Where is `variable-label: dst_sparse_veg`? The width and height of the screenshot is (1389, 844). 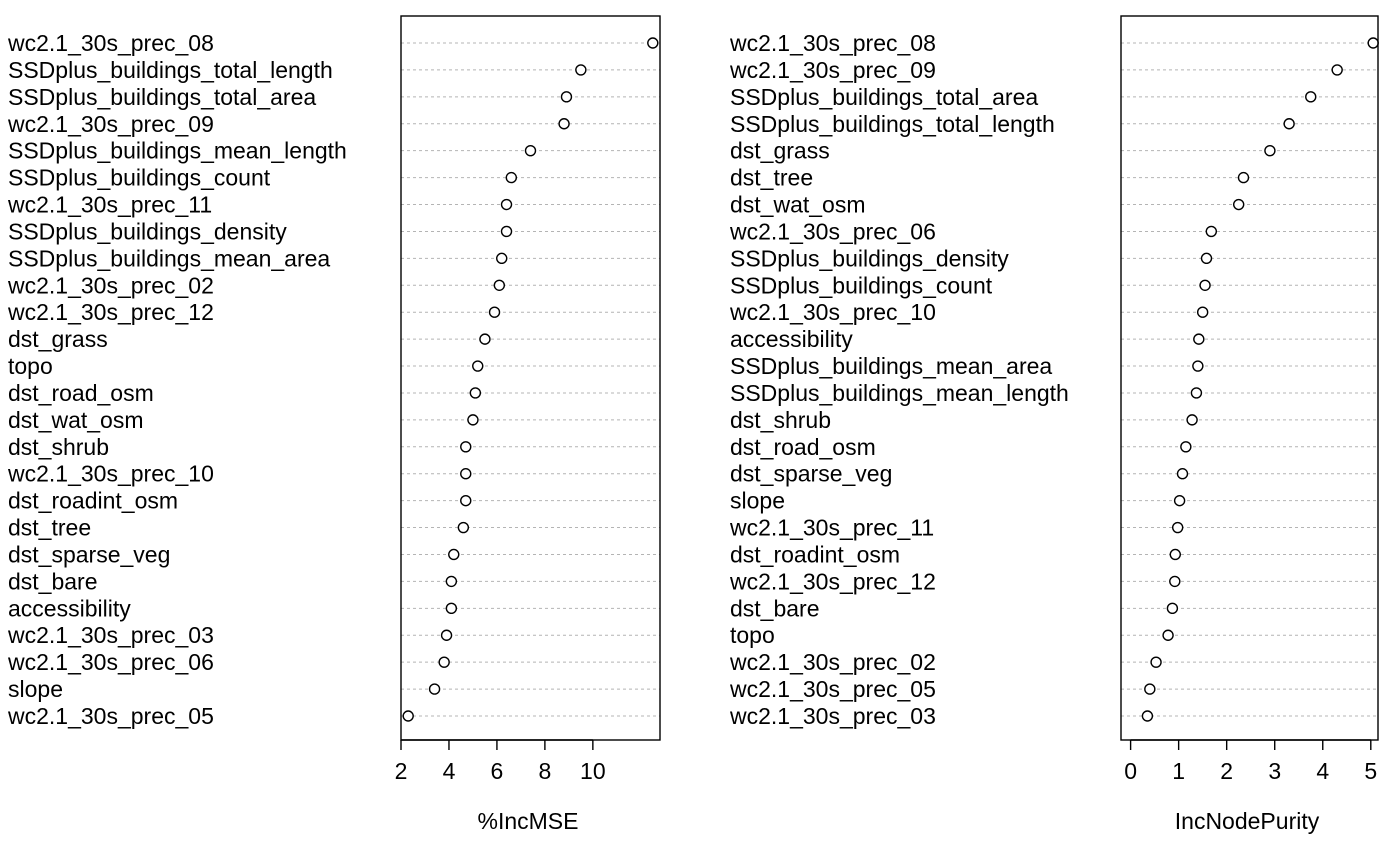
variable-label: dst_sparse_veg is located at coordinates (89, 554).